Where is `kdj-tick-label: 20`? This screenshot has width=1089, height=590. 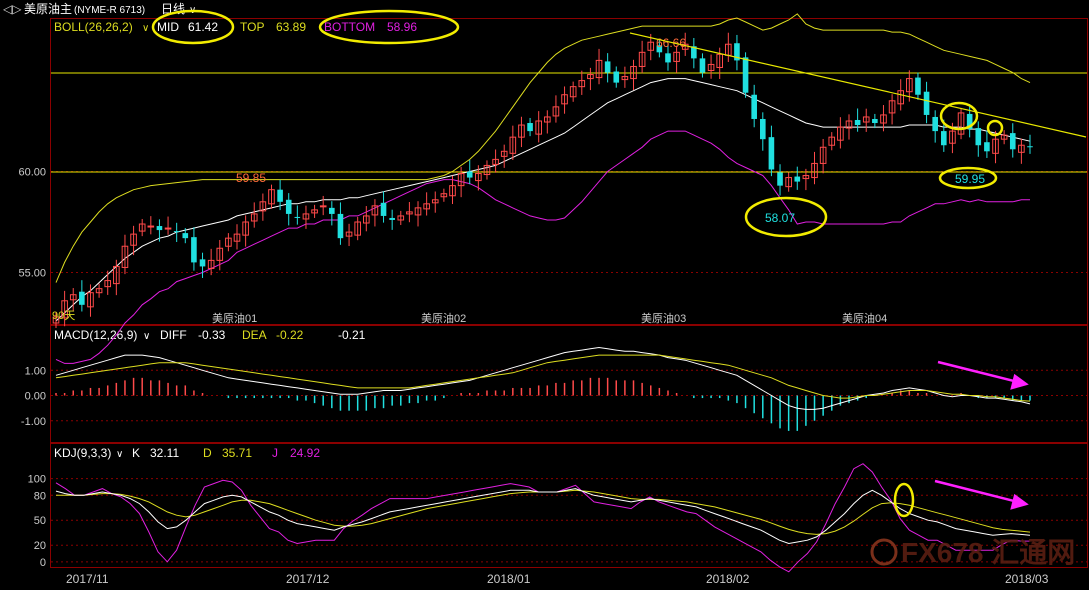 kdj-tick-label: 20 is located at coordinates (40, 546).